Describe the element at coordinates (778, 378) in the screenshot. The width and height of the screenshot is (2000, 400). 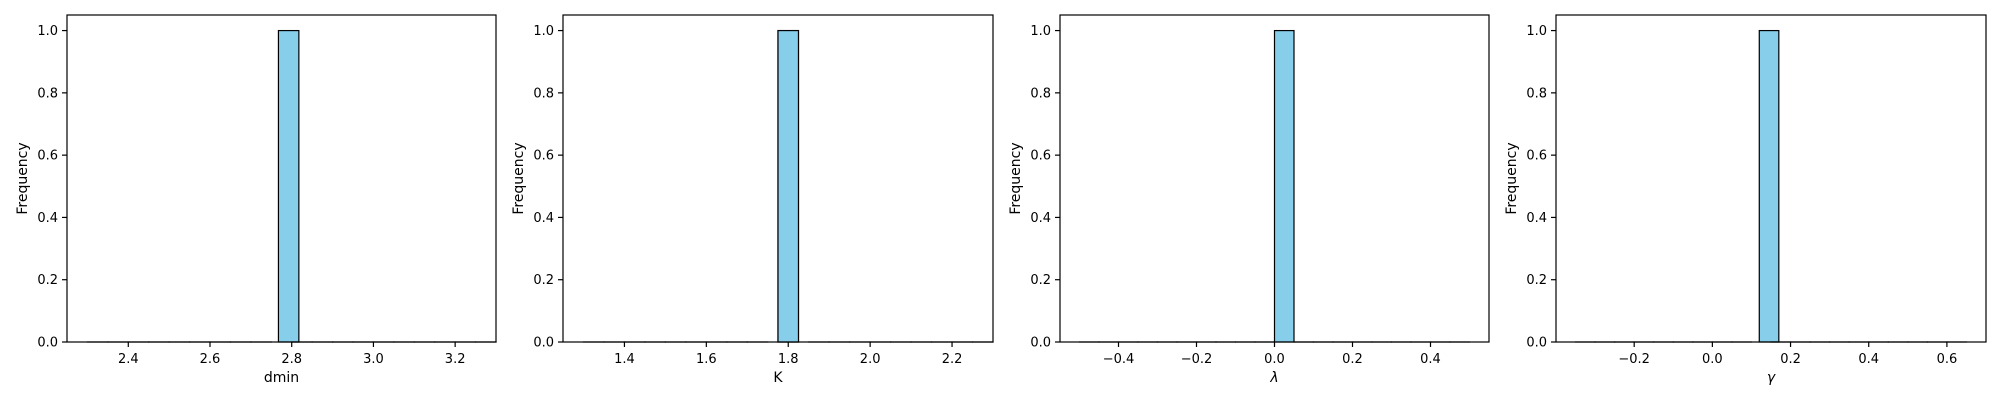
I see `x-axis-label: K` at that location.